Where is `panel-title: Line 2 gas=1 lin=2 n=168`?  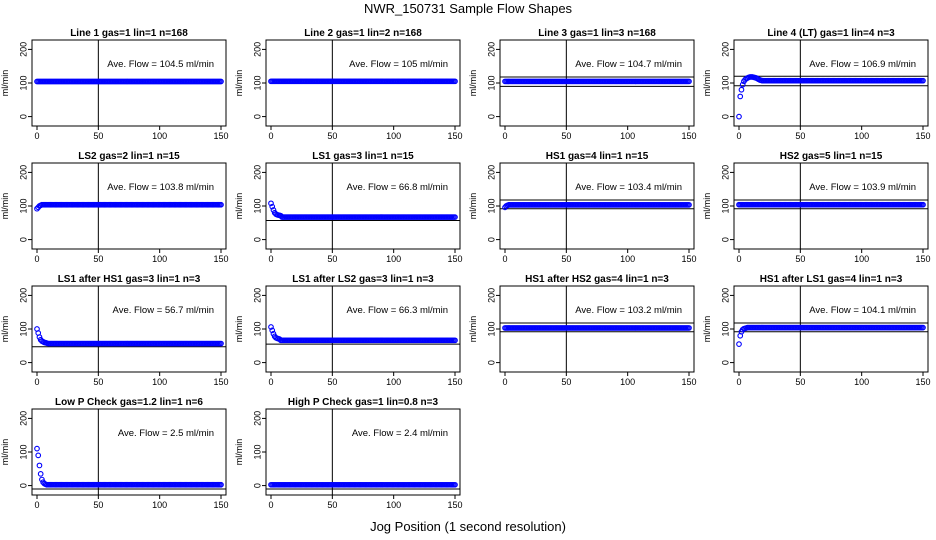
panel-title: Line 2 gas=1 lin=2 n=168 is located at coordinates (363, 33).